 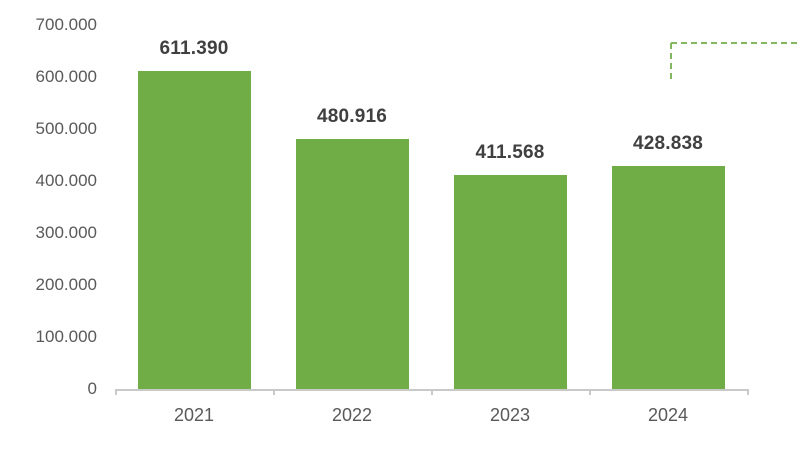 What do you see at coordinates (66, 284) in the screenshot?
I see `y-axis-label: 200.000` at bounding box center [66, 284].